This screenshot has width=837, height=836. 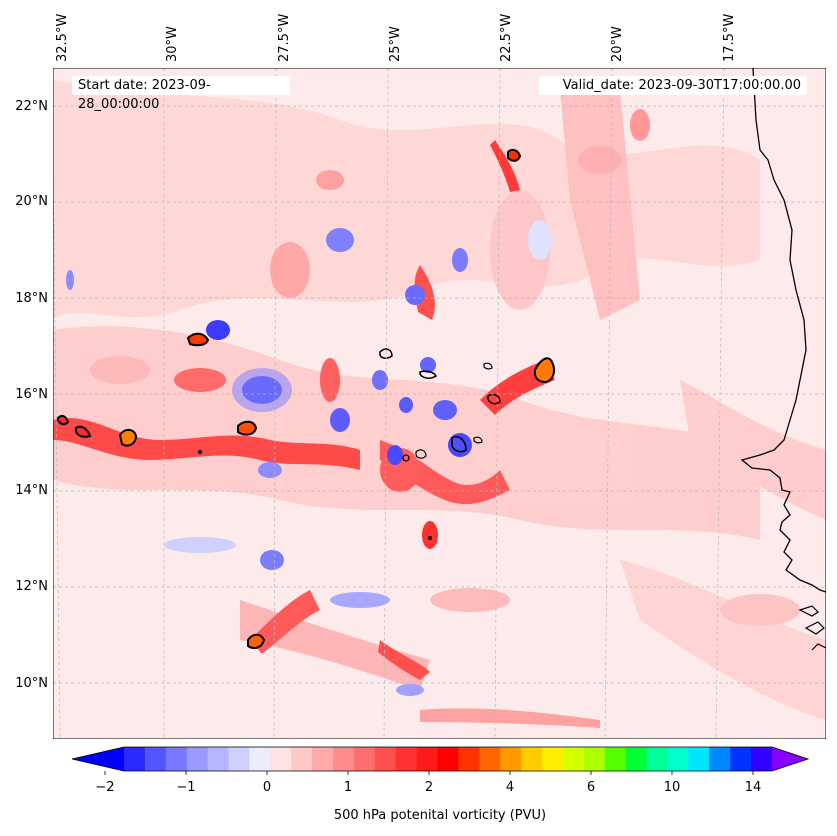 I want to click on colorbar-tick: 4, so click(x=510, y=787).